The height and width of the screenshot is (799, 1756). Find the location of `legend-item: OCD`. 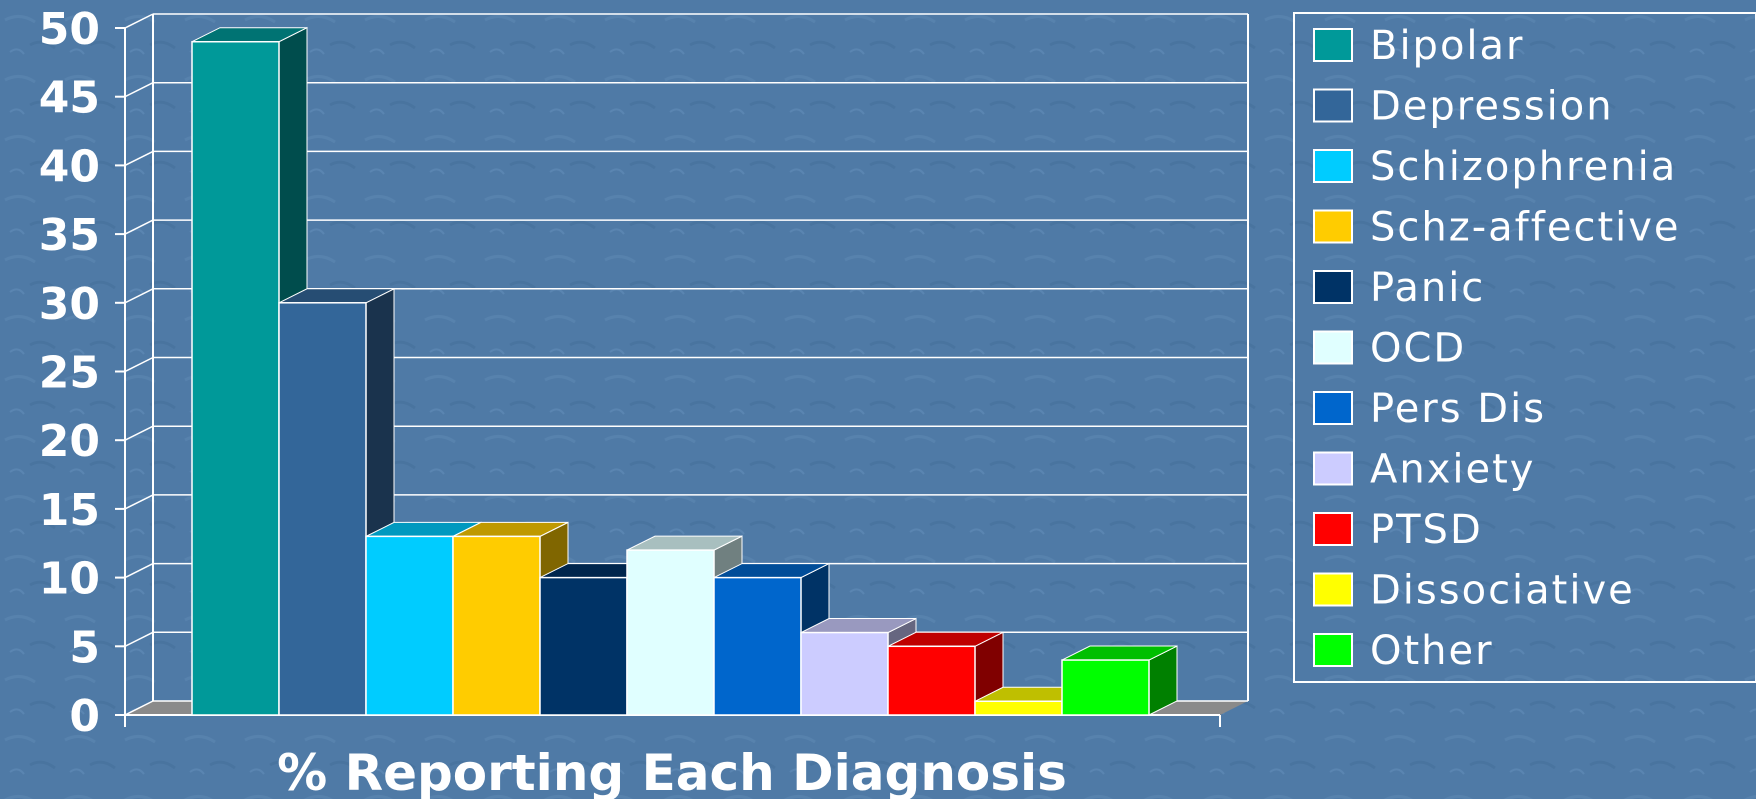

legend-item: OCD is located at coordinates (1389, 349).